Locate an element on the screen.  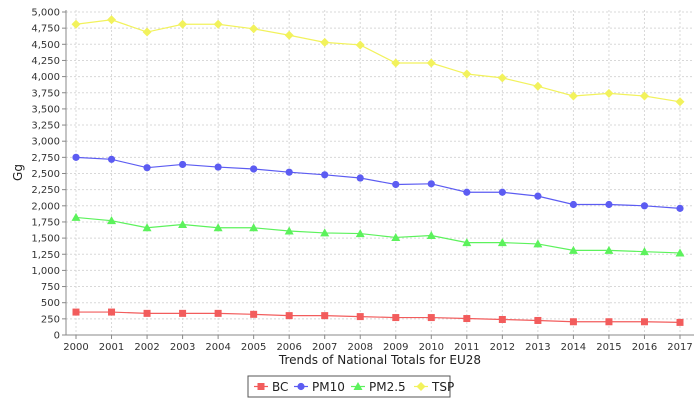
y-tick-label: 2,750 is located at coordinates (45, 158).